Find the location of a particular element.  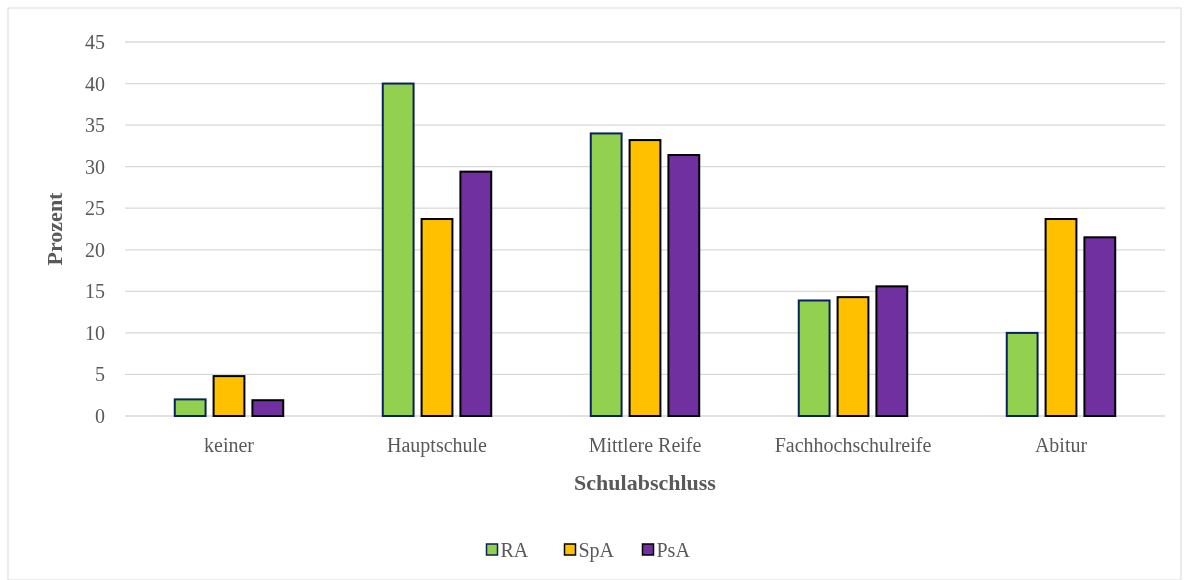

legend-label: SpA is located at coordinates (596, 550).